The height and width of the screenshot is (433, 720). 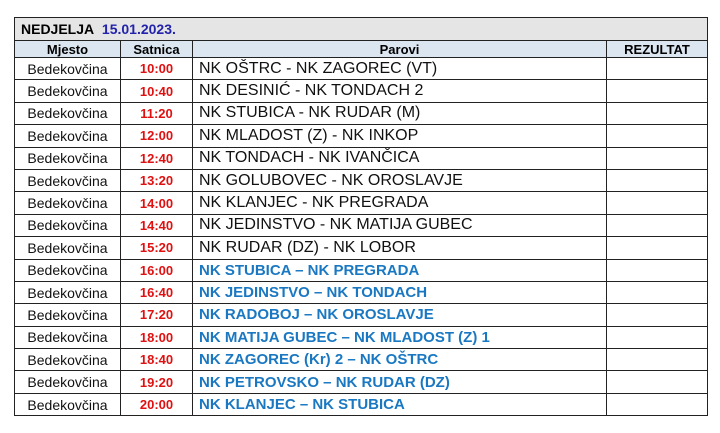 I want to click on table-row: Bedekovčina 20:00 NK KLANJEC – NK STUBICA, so click(x=361, y=404).